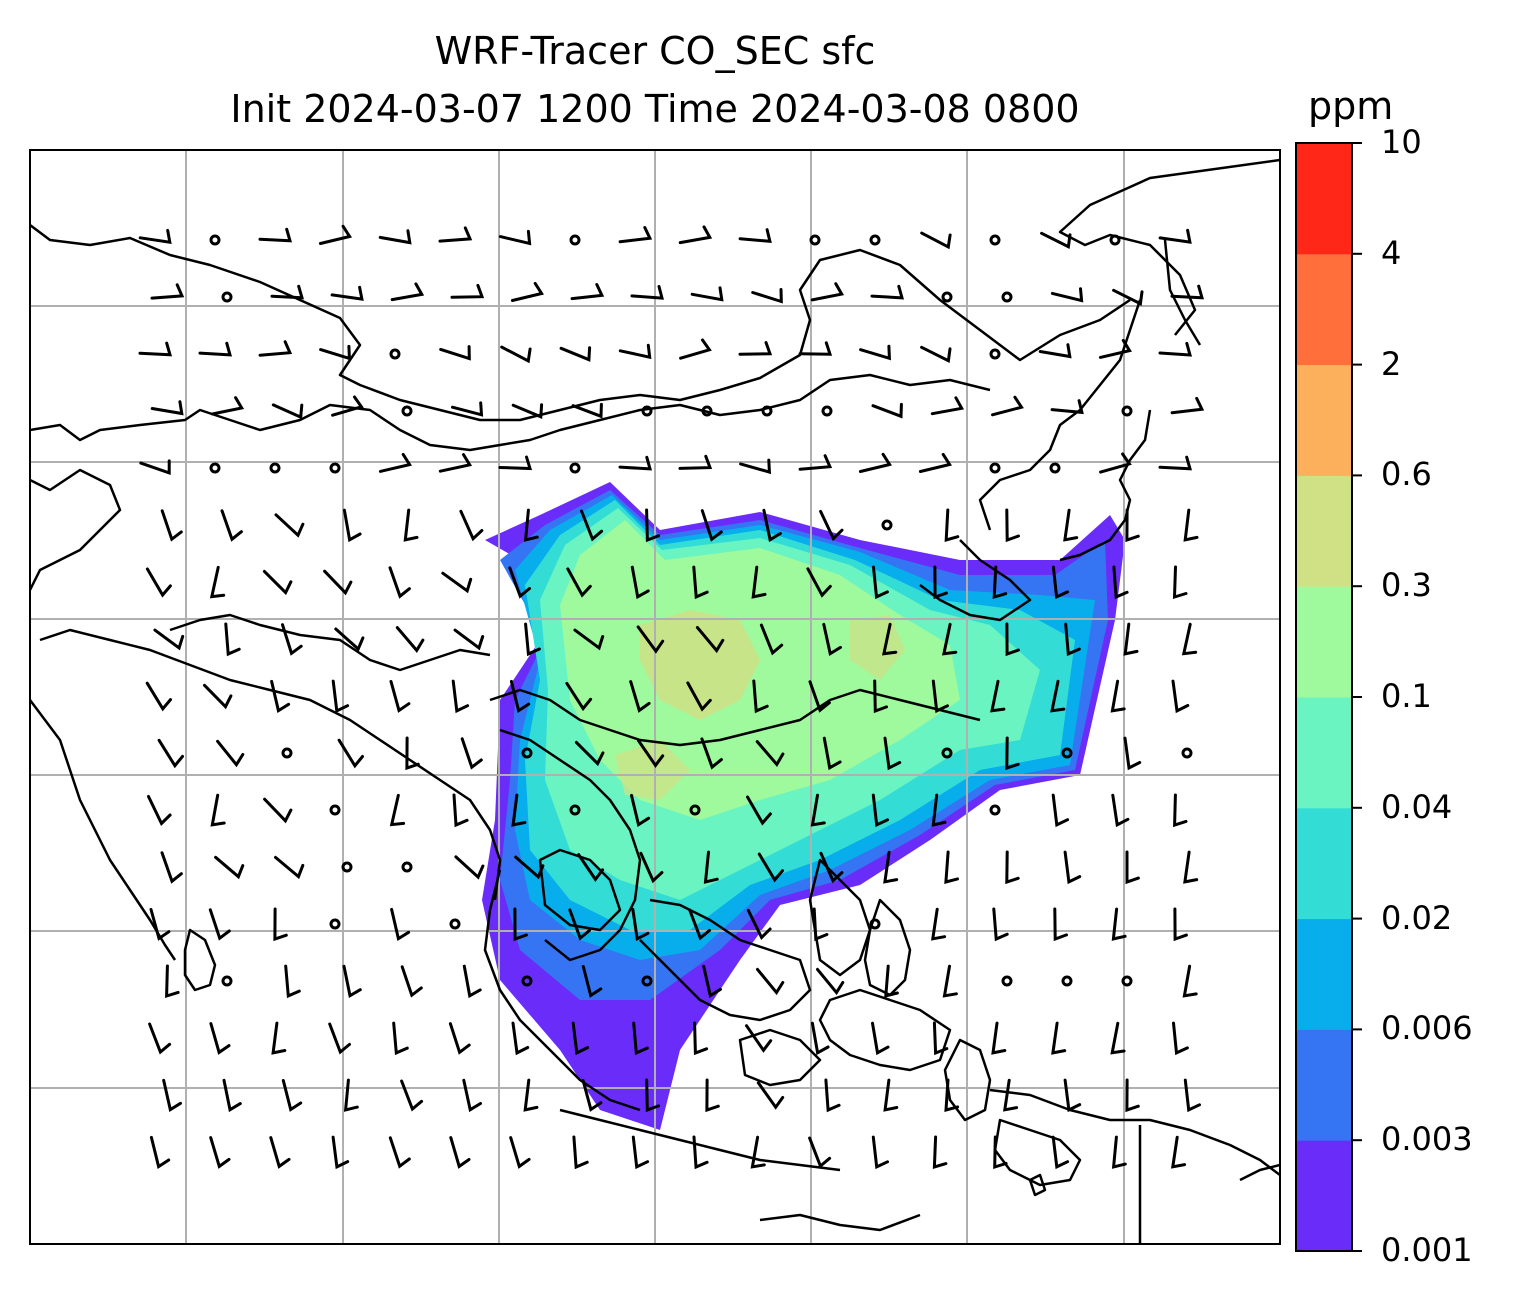 The image size is (1528, 1306). What do you see at coordinates (1351, 106) in the screenshot?
I see `colorbar-unit-label: ppm` at bounding box center [1351, 106].